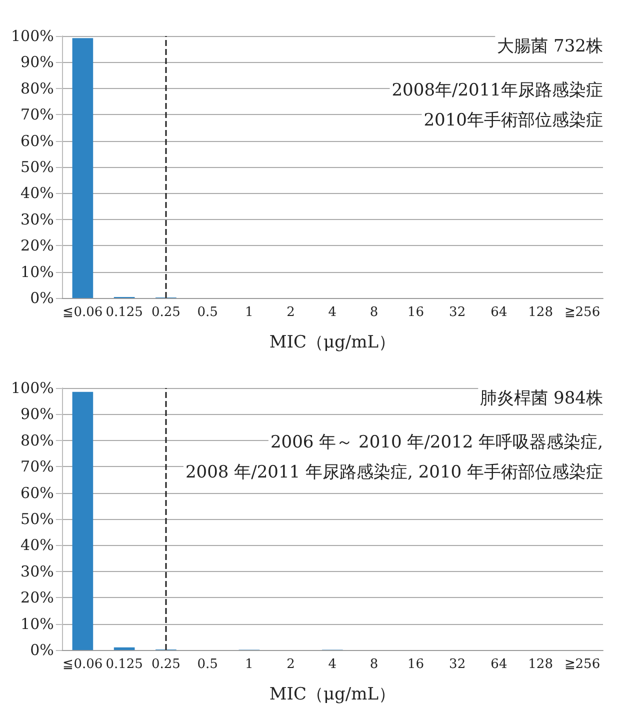  What do you see at coordinates (542, 398) in the screenshot?
I see `annotation: 肺炎桿菌 984株` at bounding box center [542, 398].